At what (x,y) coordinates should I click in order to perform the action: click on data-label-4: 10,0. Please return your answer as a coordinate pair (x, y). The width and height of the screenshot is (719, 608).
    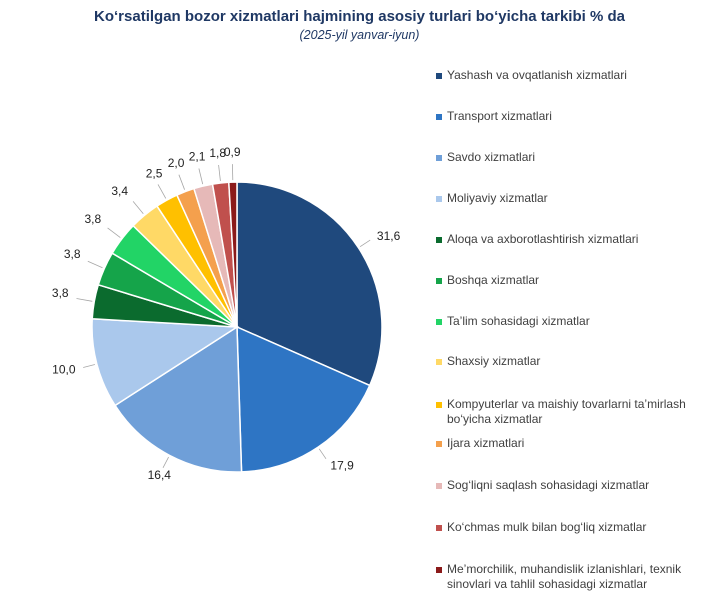
    Looking at the image, I should click on (64, 370).